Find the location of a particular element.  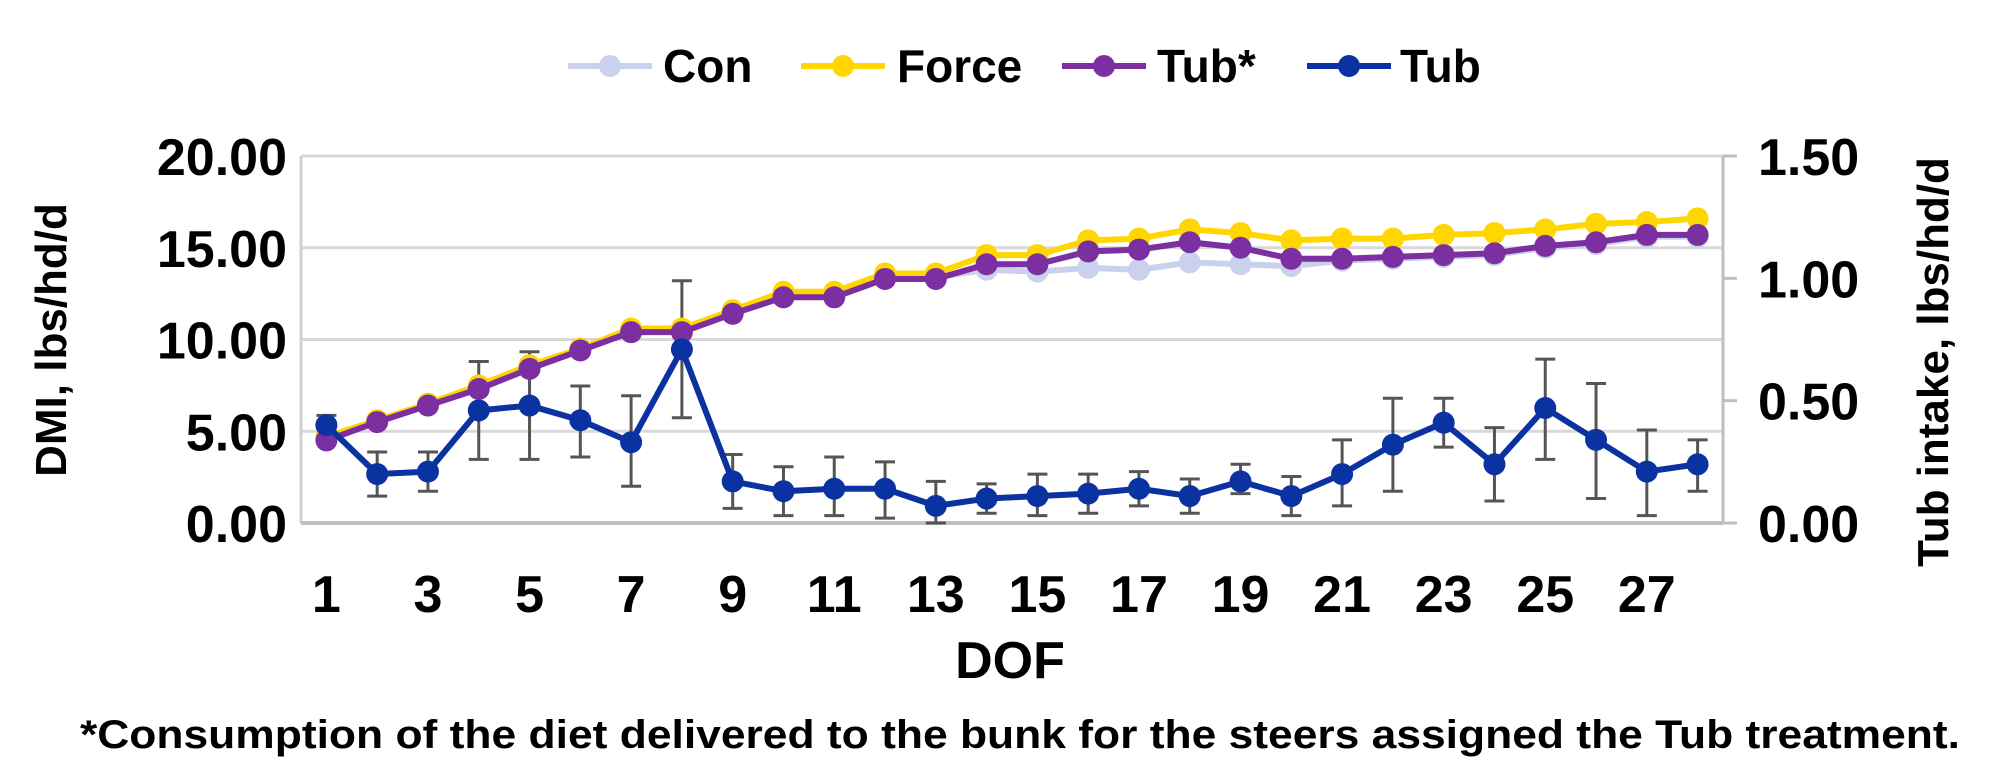

y-axis-title: DMI, lbs/hd/d is located at coordinates (51, 340).